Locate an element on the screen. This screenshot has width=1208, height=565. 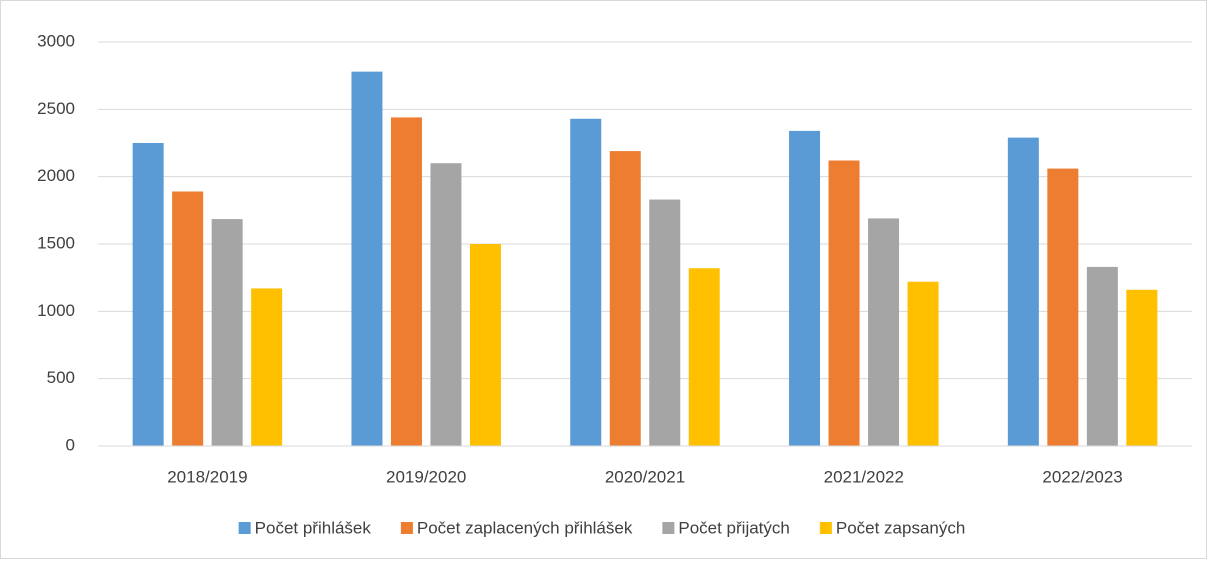
x-tick-label: 2018/2019 is located at coordinates (207, 476).